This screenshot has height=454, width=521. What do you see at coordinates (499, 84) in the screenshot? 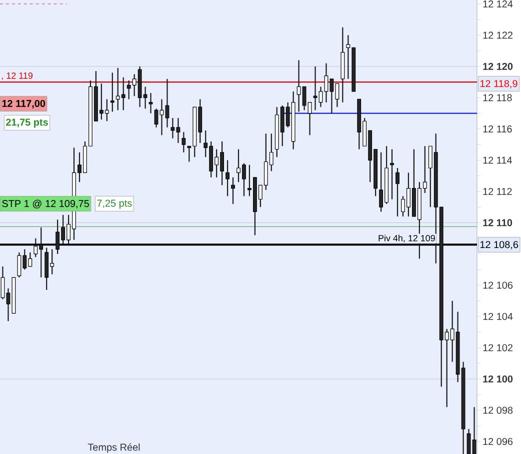
I see `text: 12 118,9` at bounding box center [499, 84].